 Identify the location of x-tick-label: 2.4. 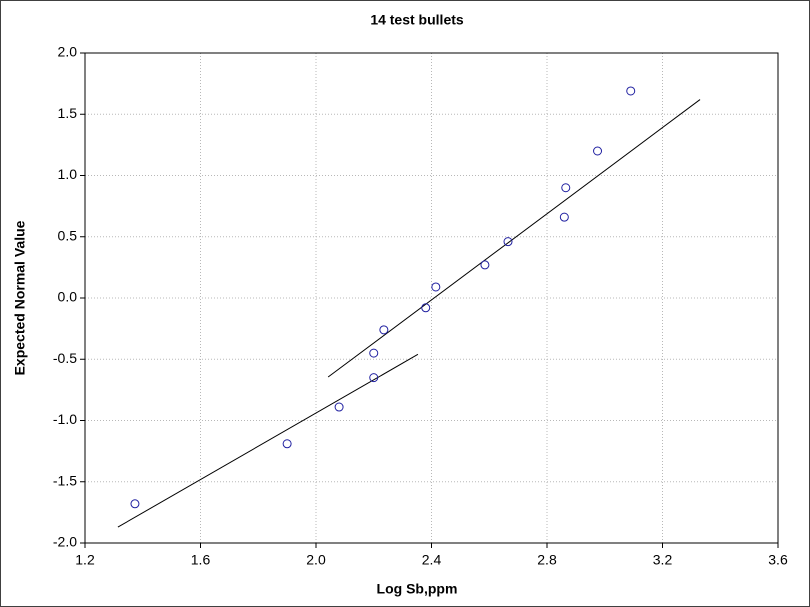
(432, 560).